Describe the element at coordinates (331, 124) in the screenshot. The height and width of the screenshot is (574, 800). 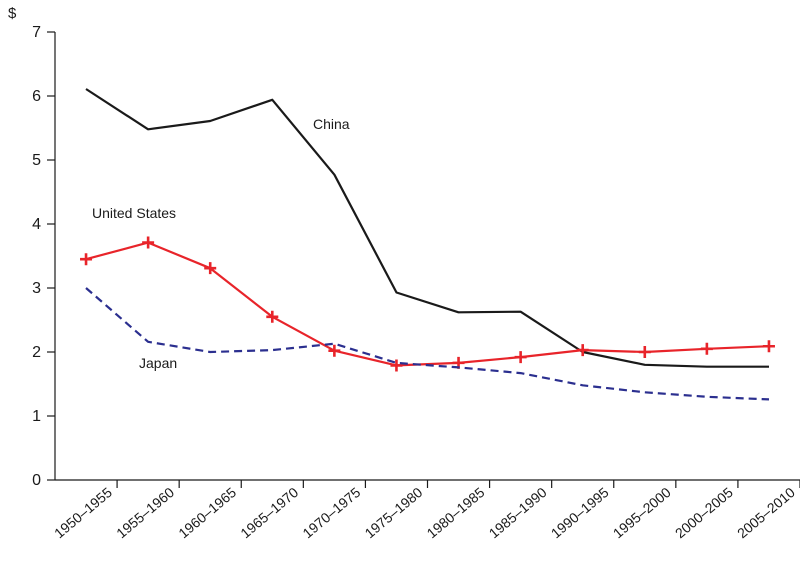
I see `series-label-china: China` at that location.